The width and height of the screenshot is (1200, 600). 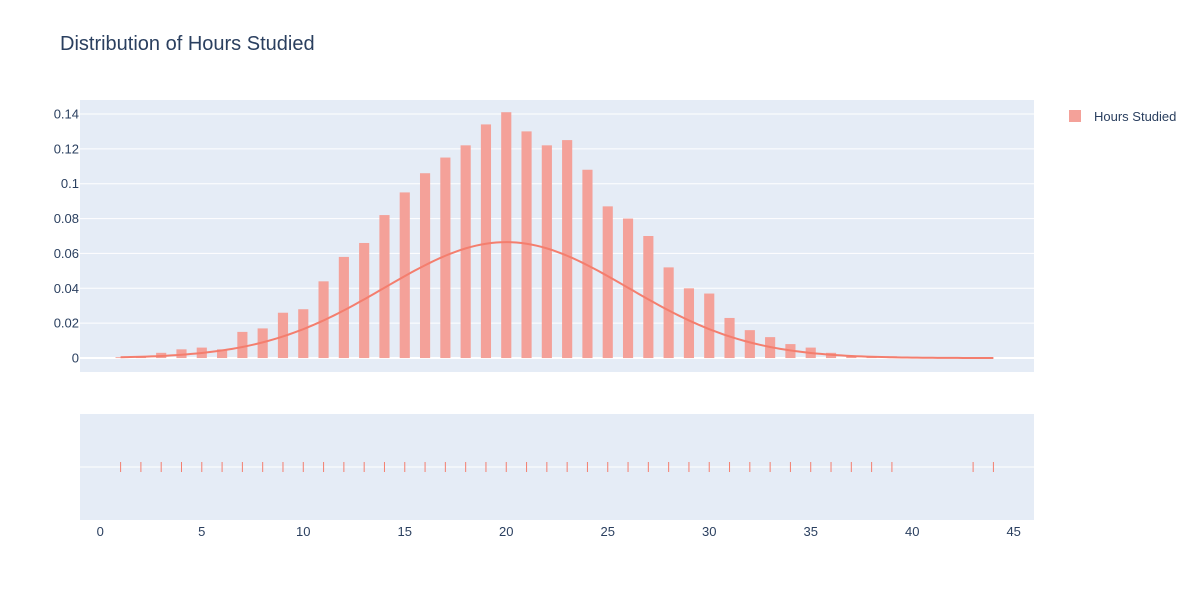 I want to click on x-tick-label: 10, so click(x=303, y=531).